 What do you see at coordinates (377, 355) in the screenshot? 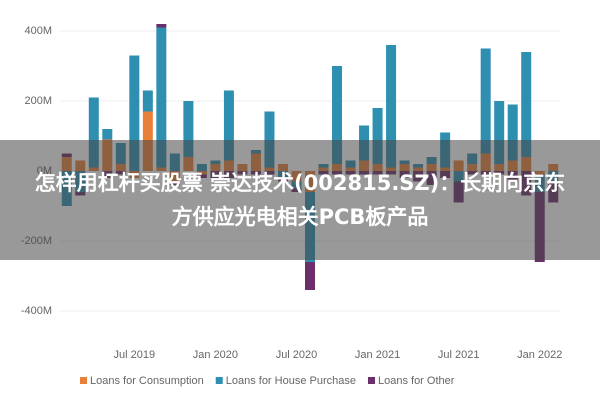
I see `x-tick-label: Jan 2021` at bounding box center [377, 355].